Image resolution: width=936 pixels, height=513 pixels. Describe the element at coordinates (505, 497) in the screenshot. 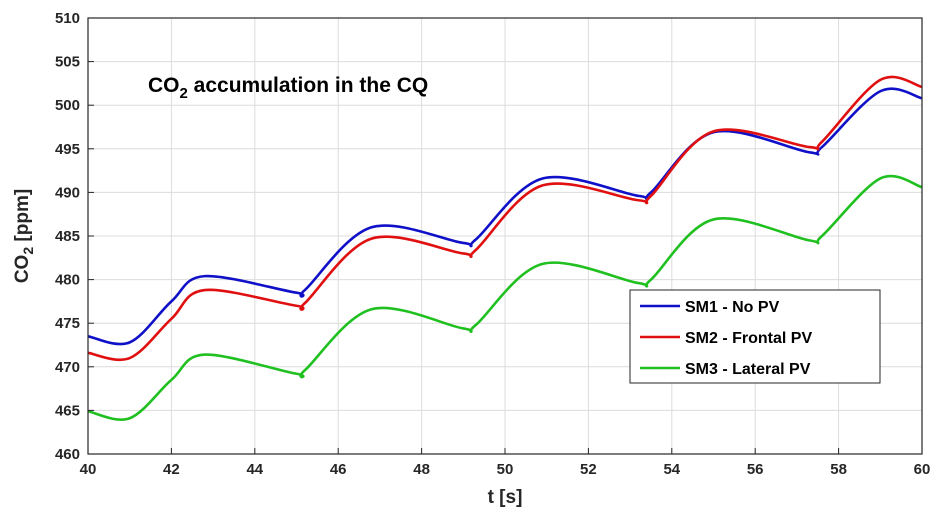

I see `x-axis-title: t [s]` at that location.